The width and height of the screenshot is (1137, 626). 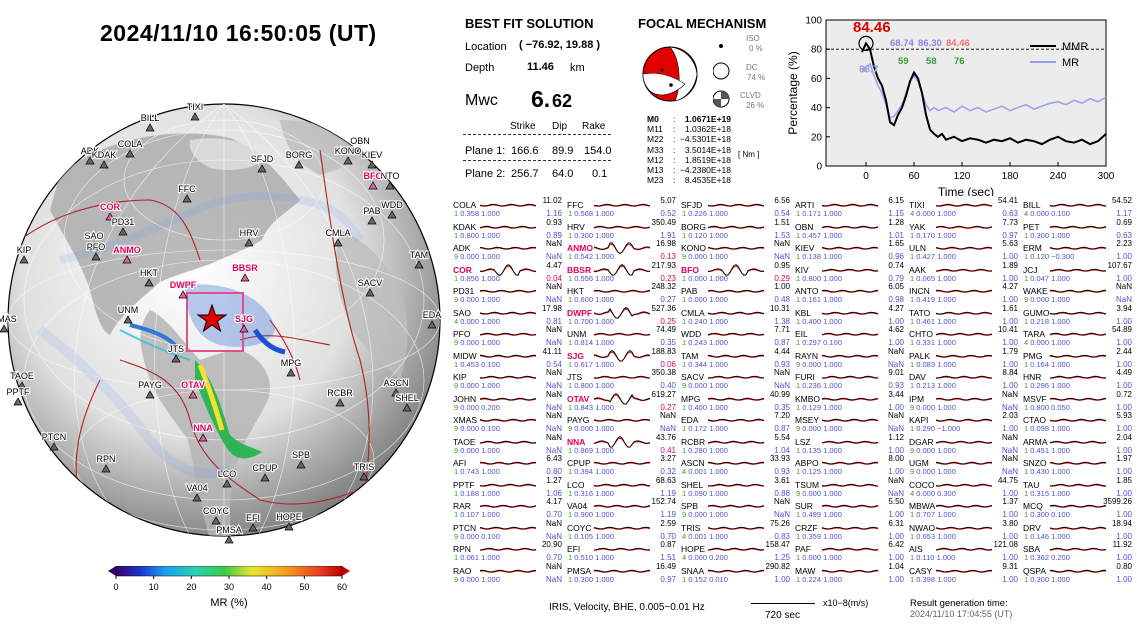 I want to click on moment-row: M11:1.0362E+18, so click(x=706, y=129).